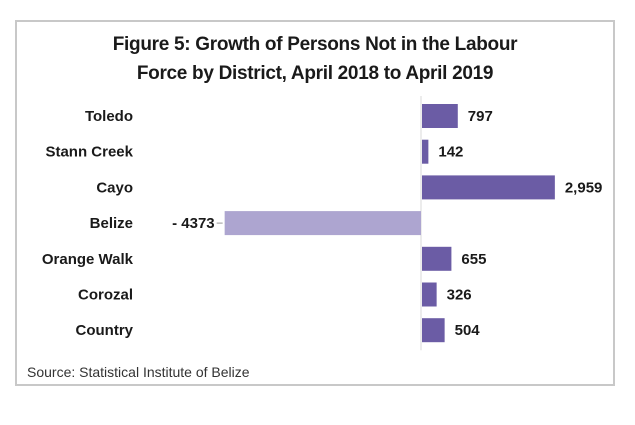 The width and height of the screenshot is (635, 425). What do you see at coordinates (193, 223) in the screenshot?
I see `data-label: - 4373` at bounding box center [193, 223].